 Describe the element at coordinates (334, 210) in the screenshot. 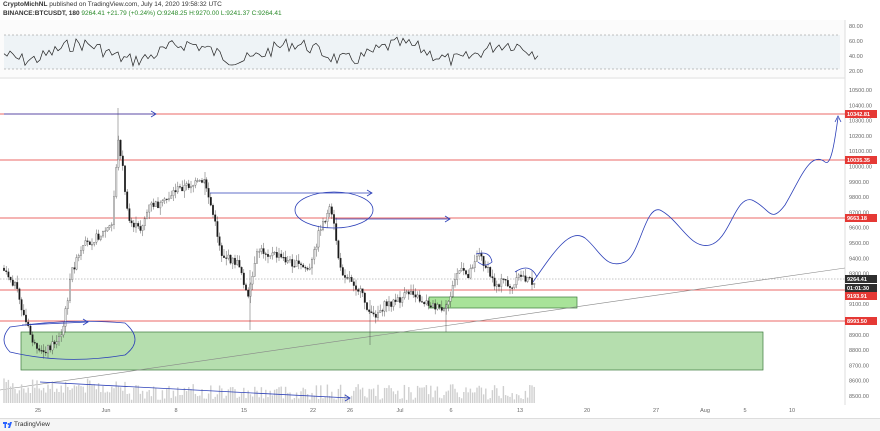

I see `highlight-ellipse-top` at that location.